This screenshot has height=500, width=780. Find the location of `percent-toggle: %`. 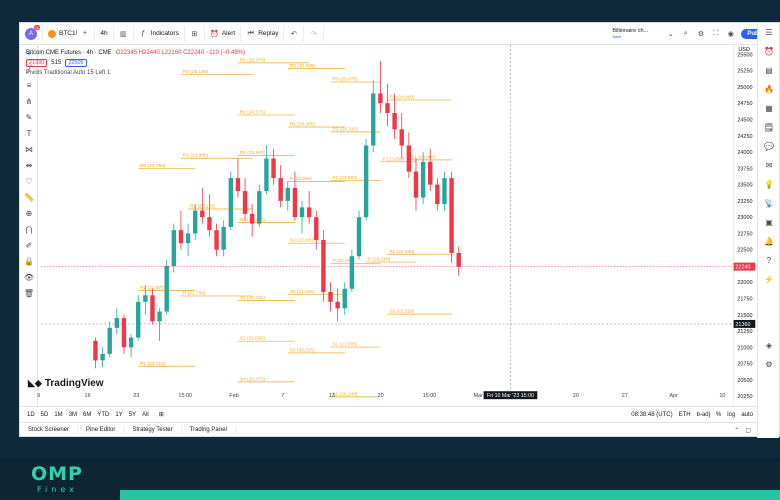

percent-toggle: % is located at coordinates (718, 414).